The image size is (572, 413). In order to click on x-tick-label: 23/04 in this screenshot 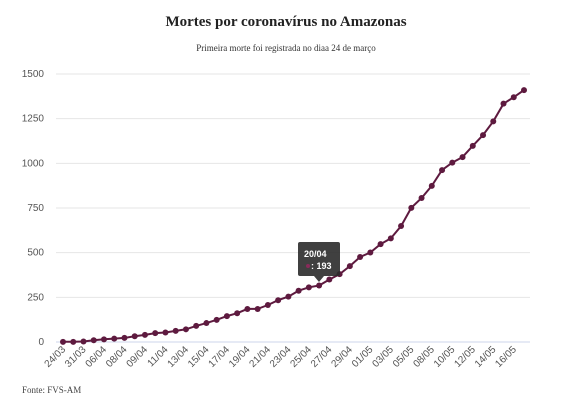, I will do `click(281, 357)`.